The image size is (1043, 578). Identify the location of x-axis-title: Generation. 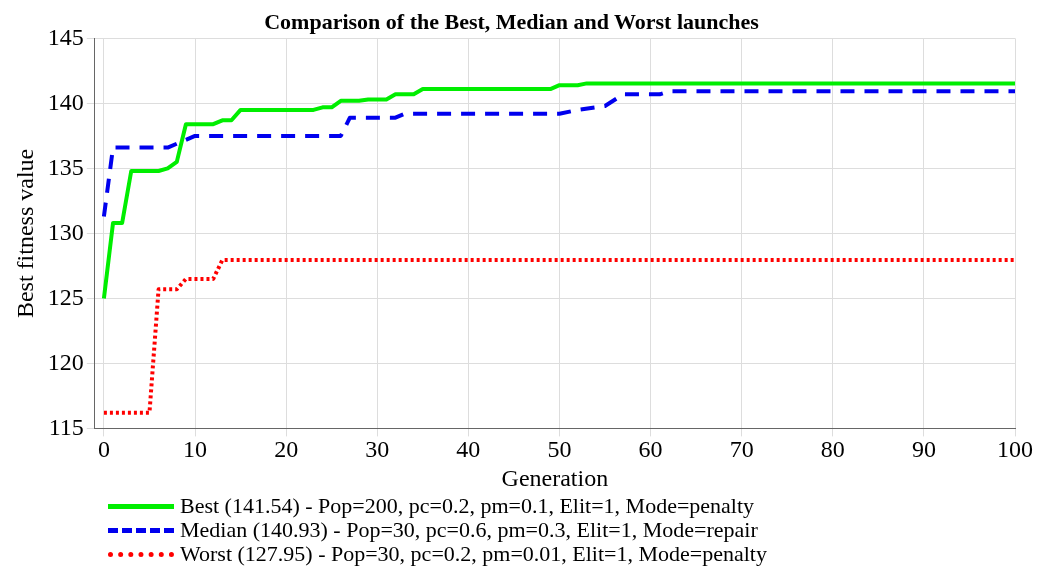
(555, 477).